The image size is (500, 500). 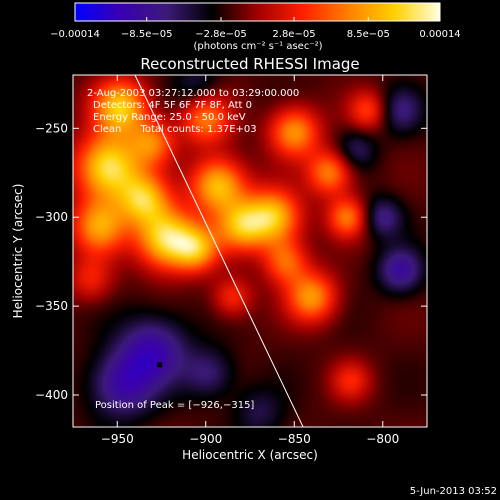 I want to click on detectors-text: Detectors: 4F 5F 6F 7F 8F, Att 0, so click(x=172, y=105).